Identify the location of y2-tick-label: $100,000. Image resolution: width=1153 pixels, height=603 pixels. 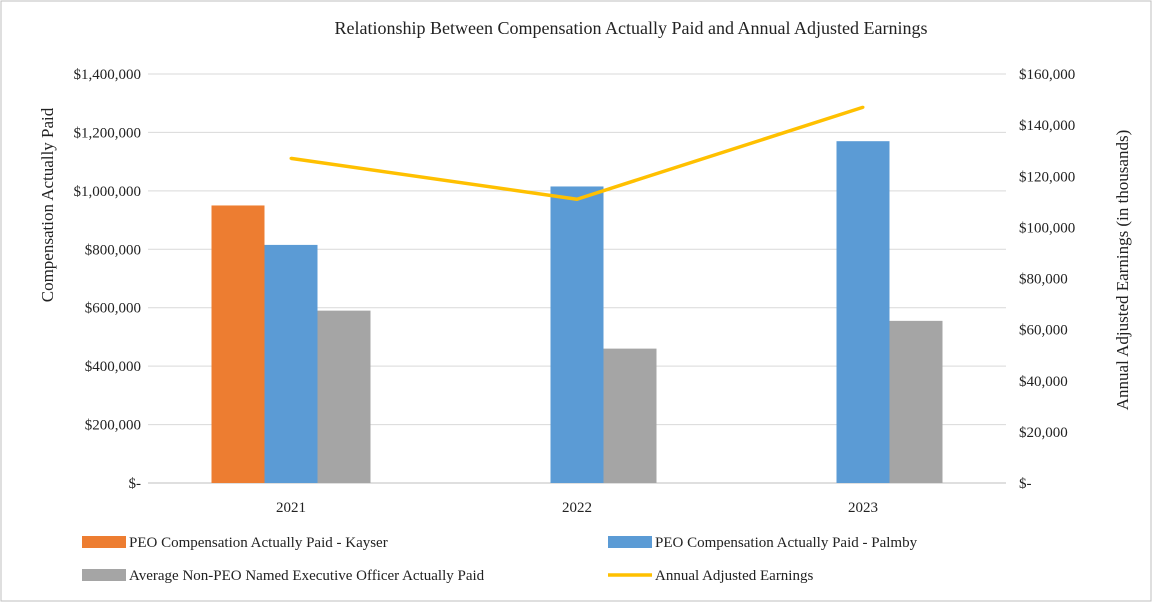
(1047, 228).